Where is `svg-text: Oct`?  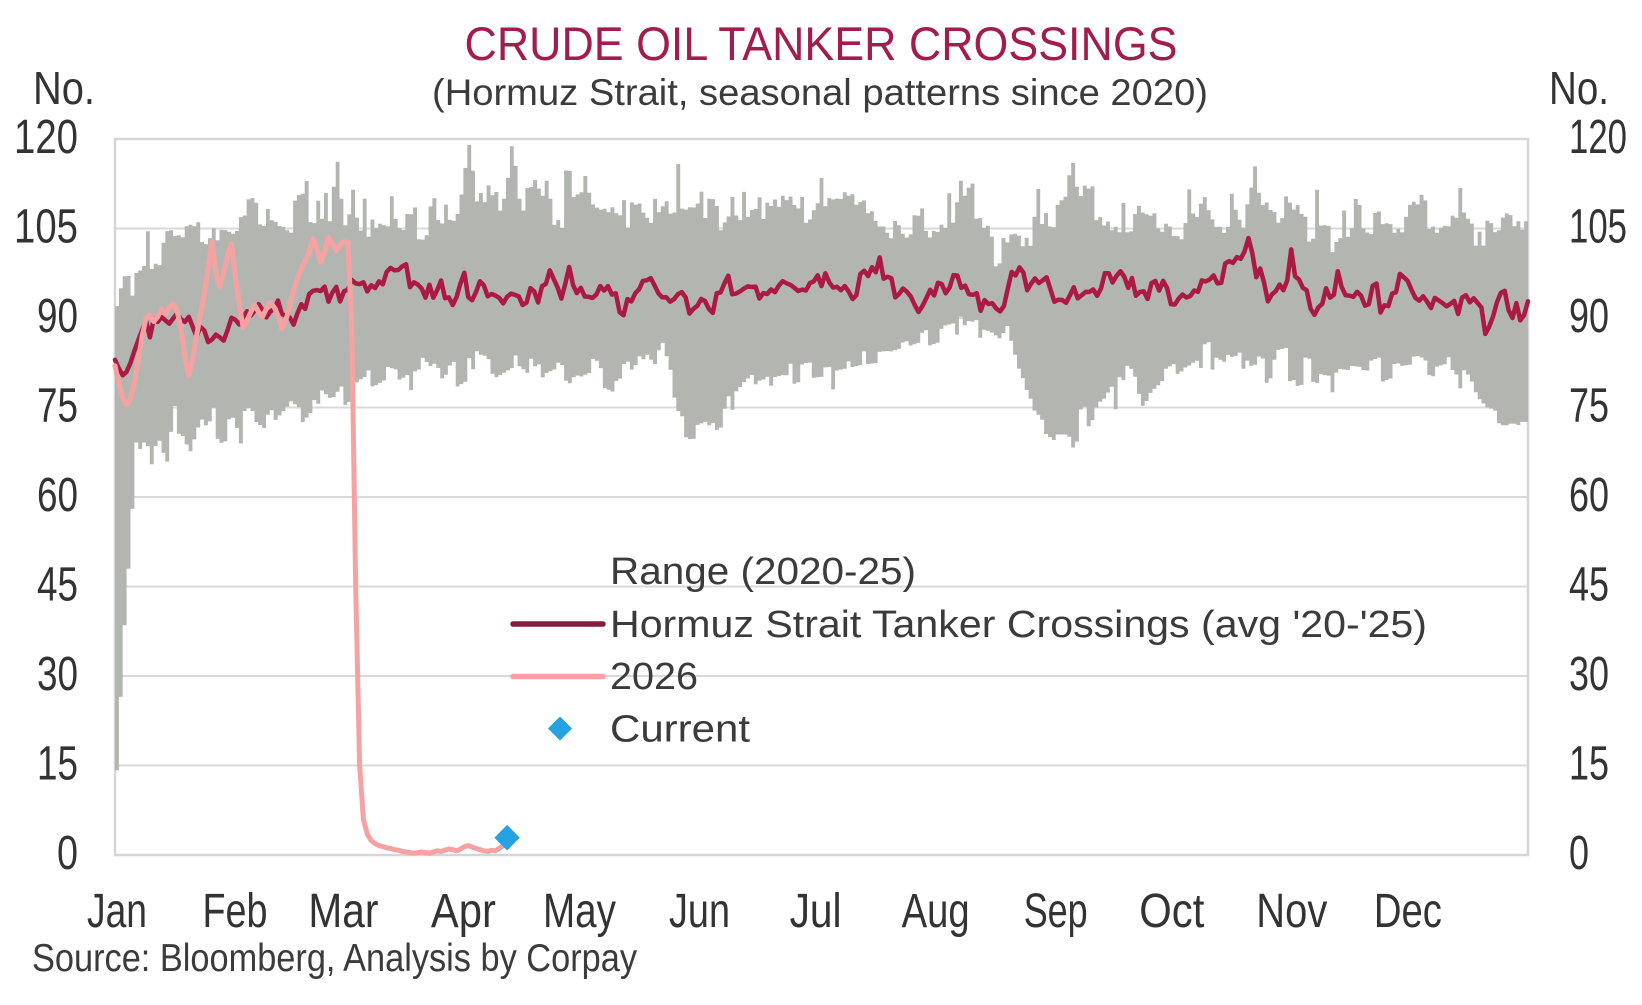
svg-text: Oct is located at coordinates (1171, 911).